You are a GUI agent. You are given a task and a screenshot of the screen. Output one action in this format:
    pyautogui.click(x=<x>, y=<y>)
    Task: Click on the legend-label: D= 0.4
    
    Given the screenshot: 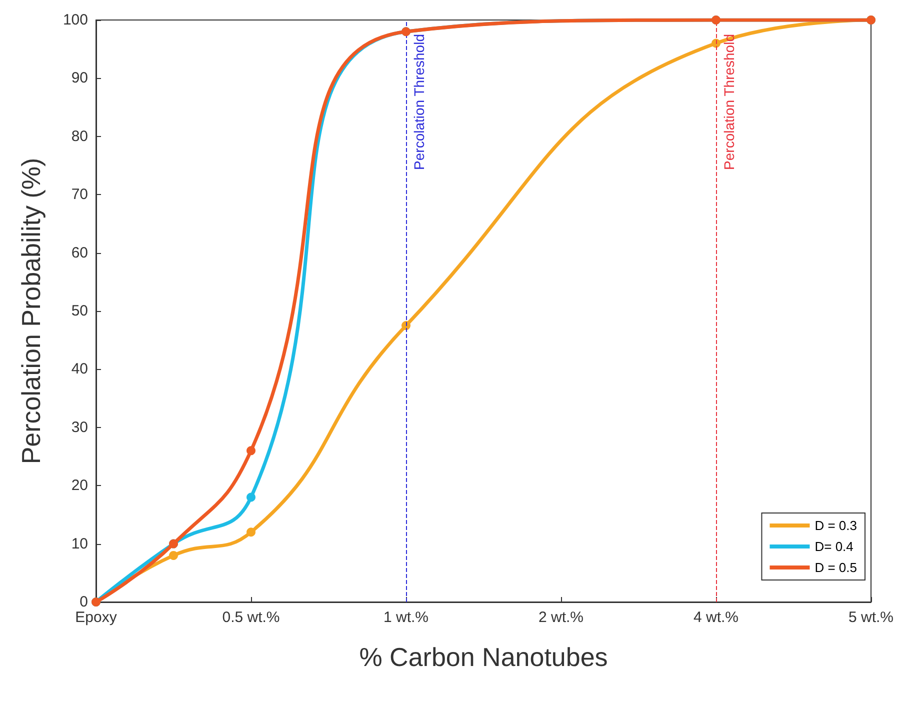 What is the action you would take?
    pyautogui.click(x=834, y=546)
    